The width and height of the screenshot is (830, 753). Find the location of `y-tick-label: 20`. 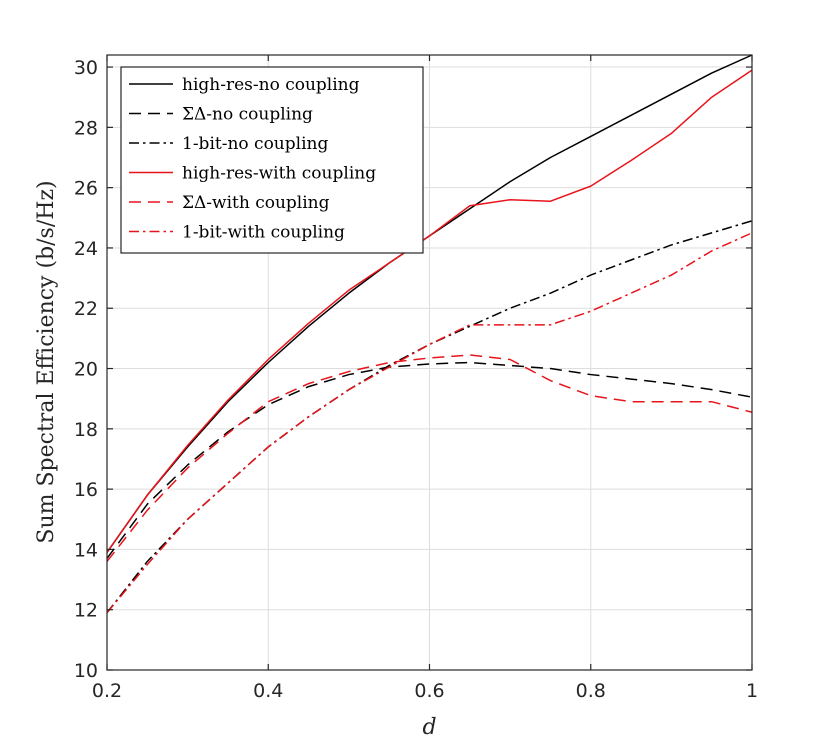

y-tick-label: 20 is located at coordinates (86, 370).